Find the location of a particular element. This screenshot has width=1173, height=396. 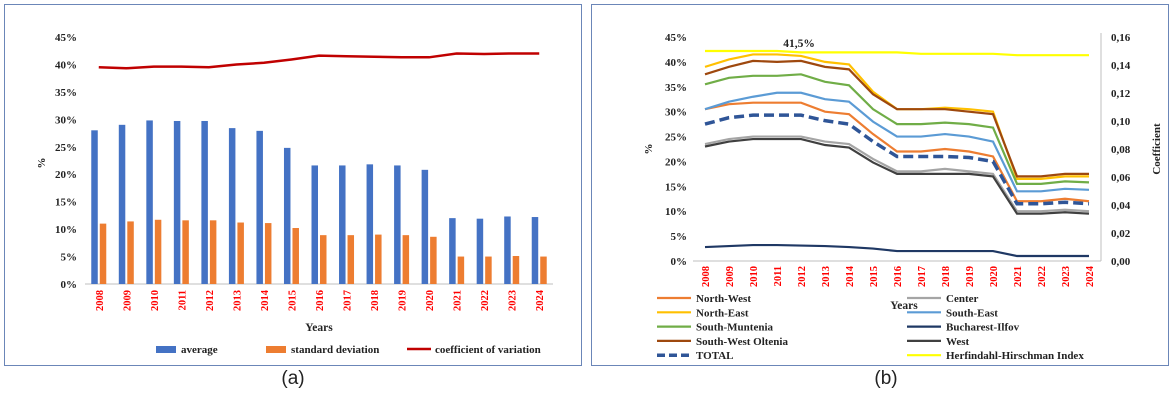

line-herfindahl-hirschman-index is located at coordinates (897, 53).